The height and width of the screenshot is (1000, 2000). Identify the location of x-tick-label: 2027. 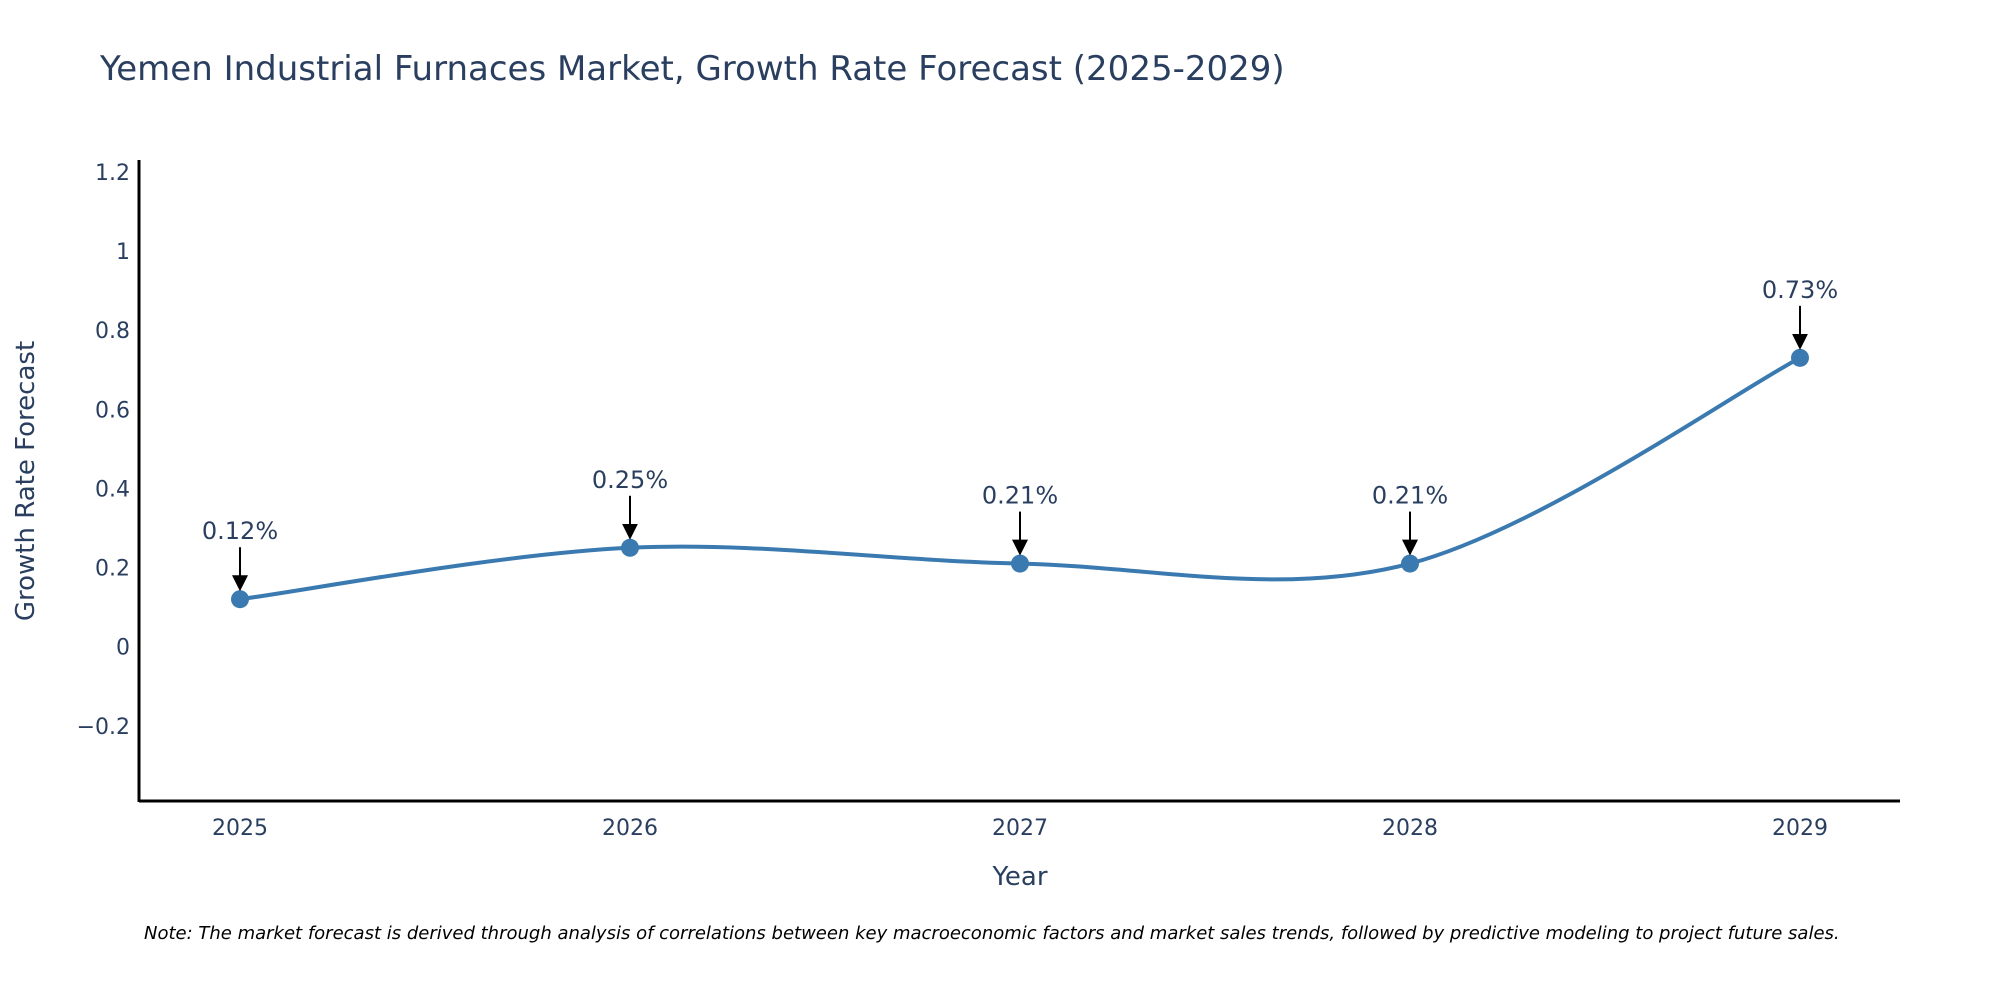
(1020, 828).